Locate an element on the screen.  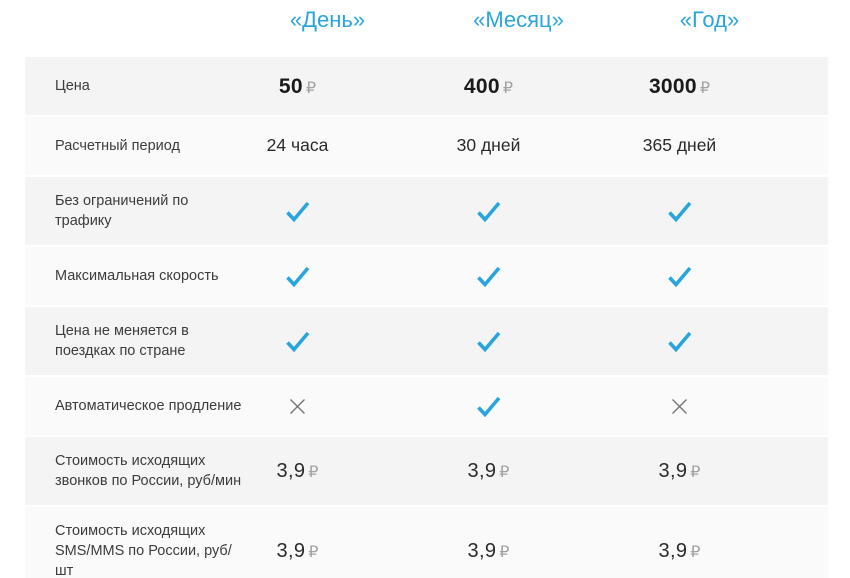
row-label: Автоматическое продление is located at coordinates (148, 406).